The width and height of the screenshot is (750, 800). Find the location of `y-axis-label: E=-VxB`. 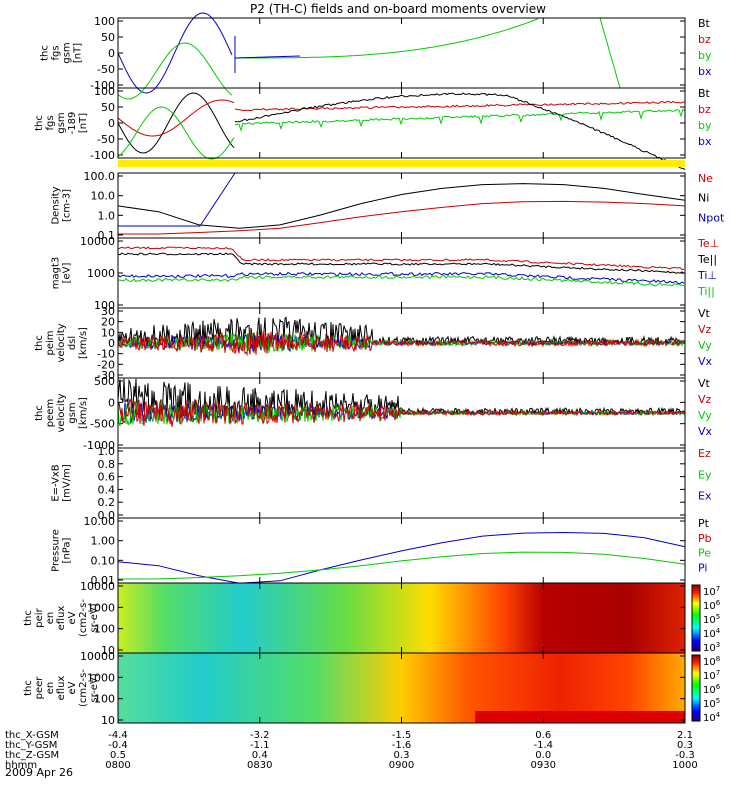

y-axis-label: E=-VxB is located at coordinates (56, 482).